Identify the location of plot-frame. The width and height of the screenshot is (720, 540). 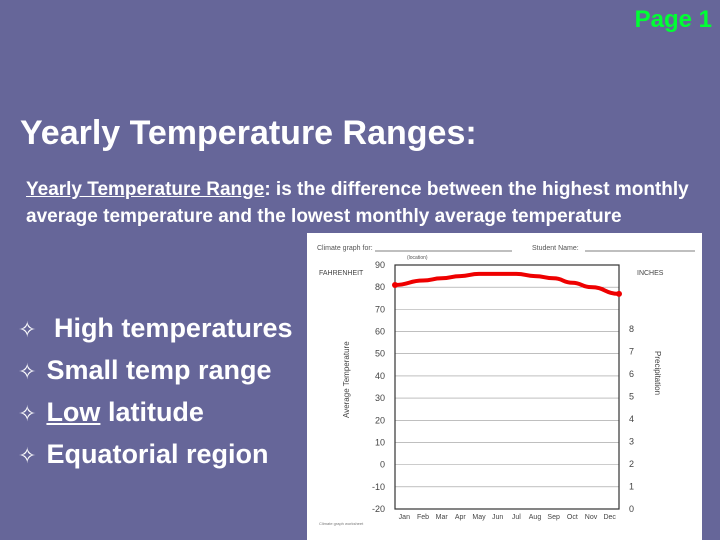
(507, 387).